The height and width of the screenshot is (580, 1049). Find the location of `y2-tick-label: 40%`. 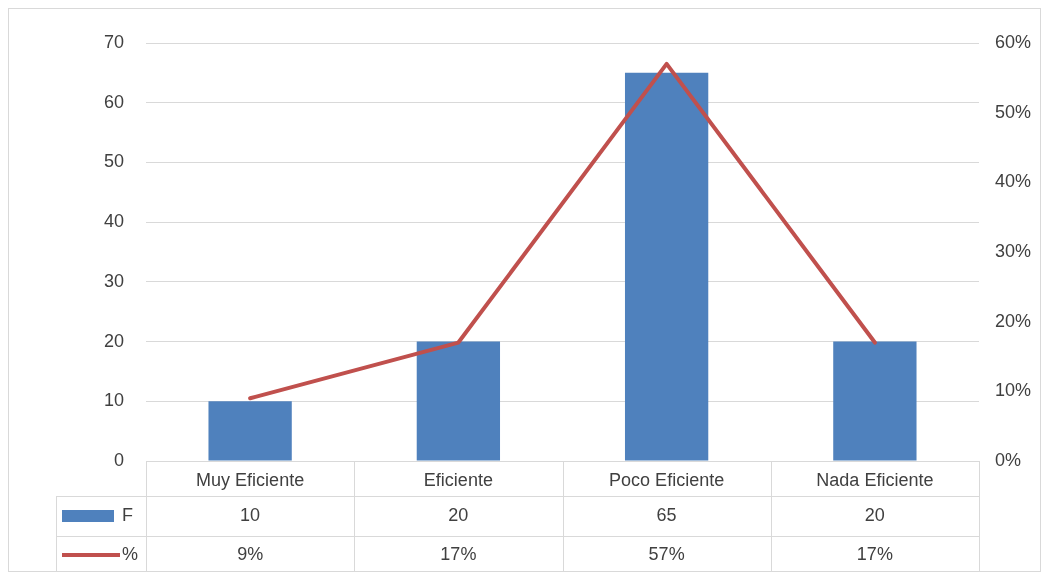

y2-tick-label: 40% is located at coordinates (1013, 181).